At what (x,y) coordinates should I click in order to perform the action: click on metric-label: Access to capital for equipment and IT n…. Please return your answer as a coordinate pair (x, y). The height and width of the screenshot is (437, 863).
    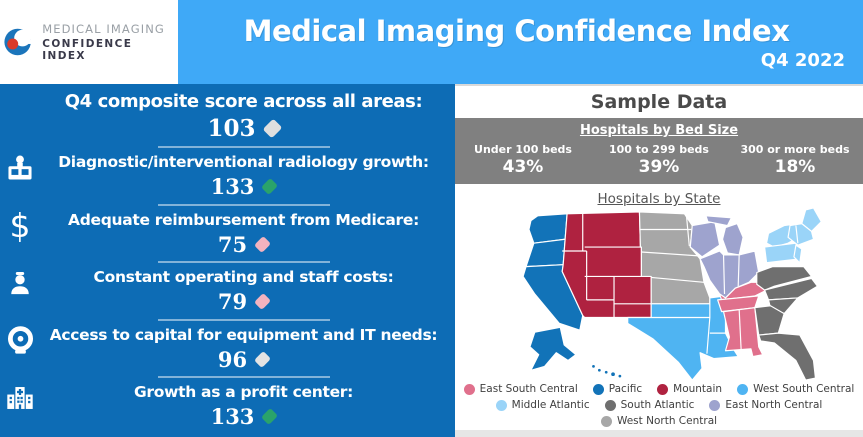
    Looking at the image, I should click on (243, 334).